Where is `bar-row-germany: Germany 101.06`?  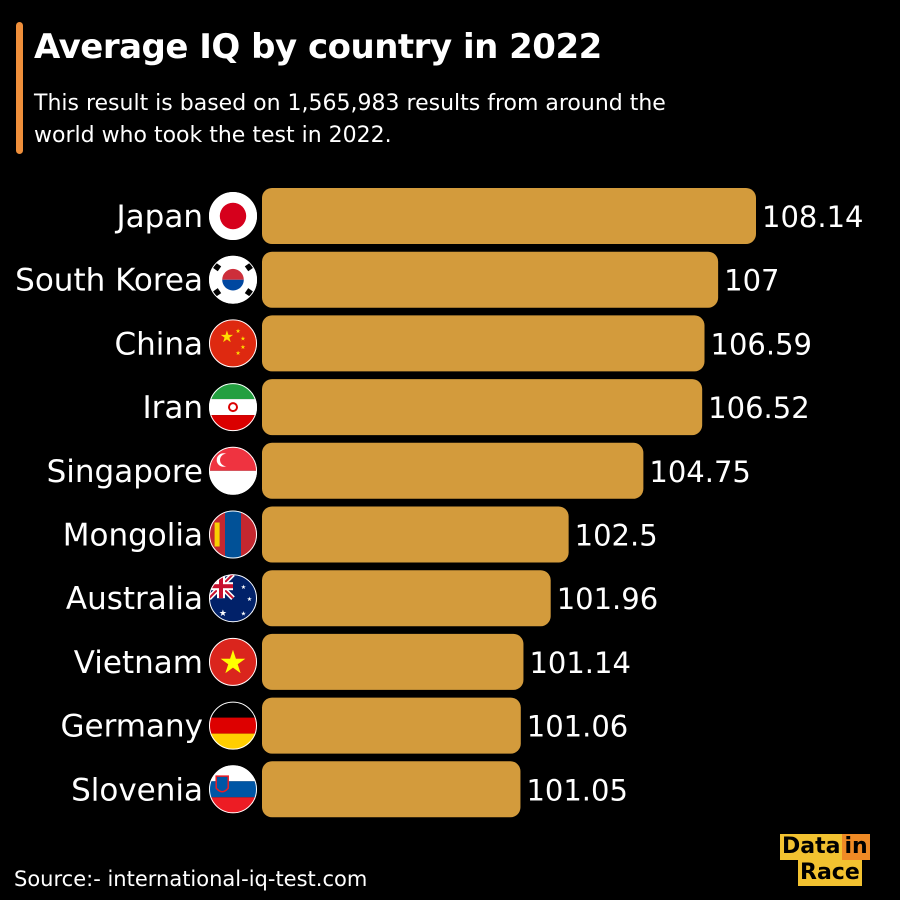
bar-row-germany: Germany 101.06 is located at coordinates (344, 725).